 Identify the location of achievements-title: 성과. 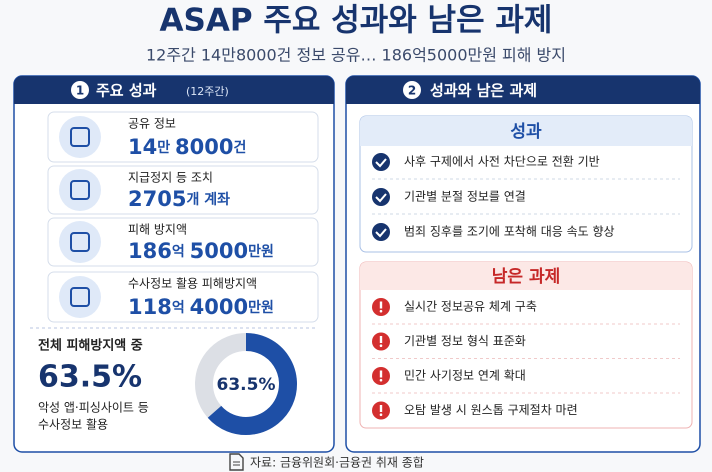
(526, 132).